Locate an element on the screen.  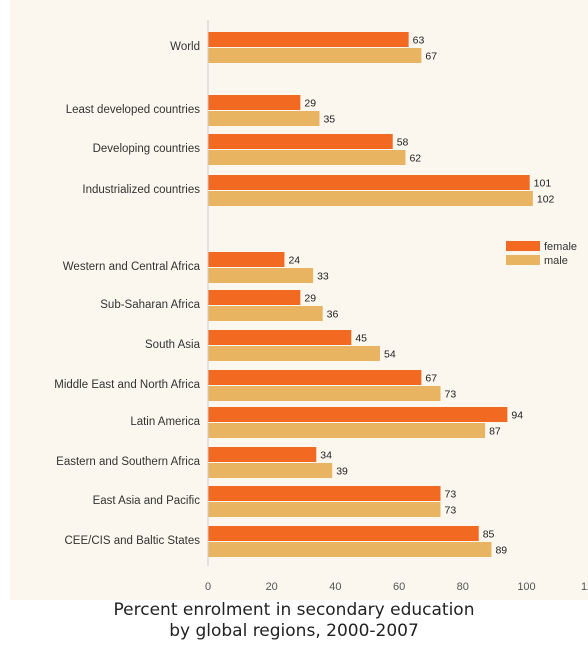
value-label: 36 is located at coordinates (333, 315).